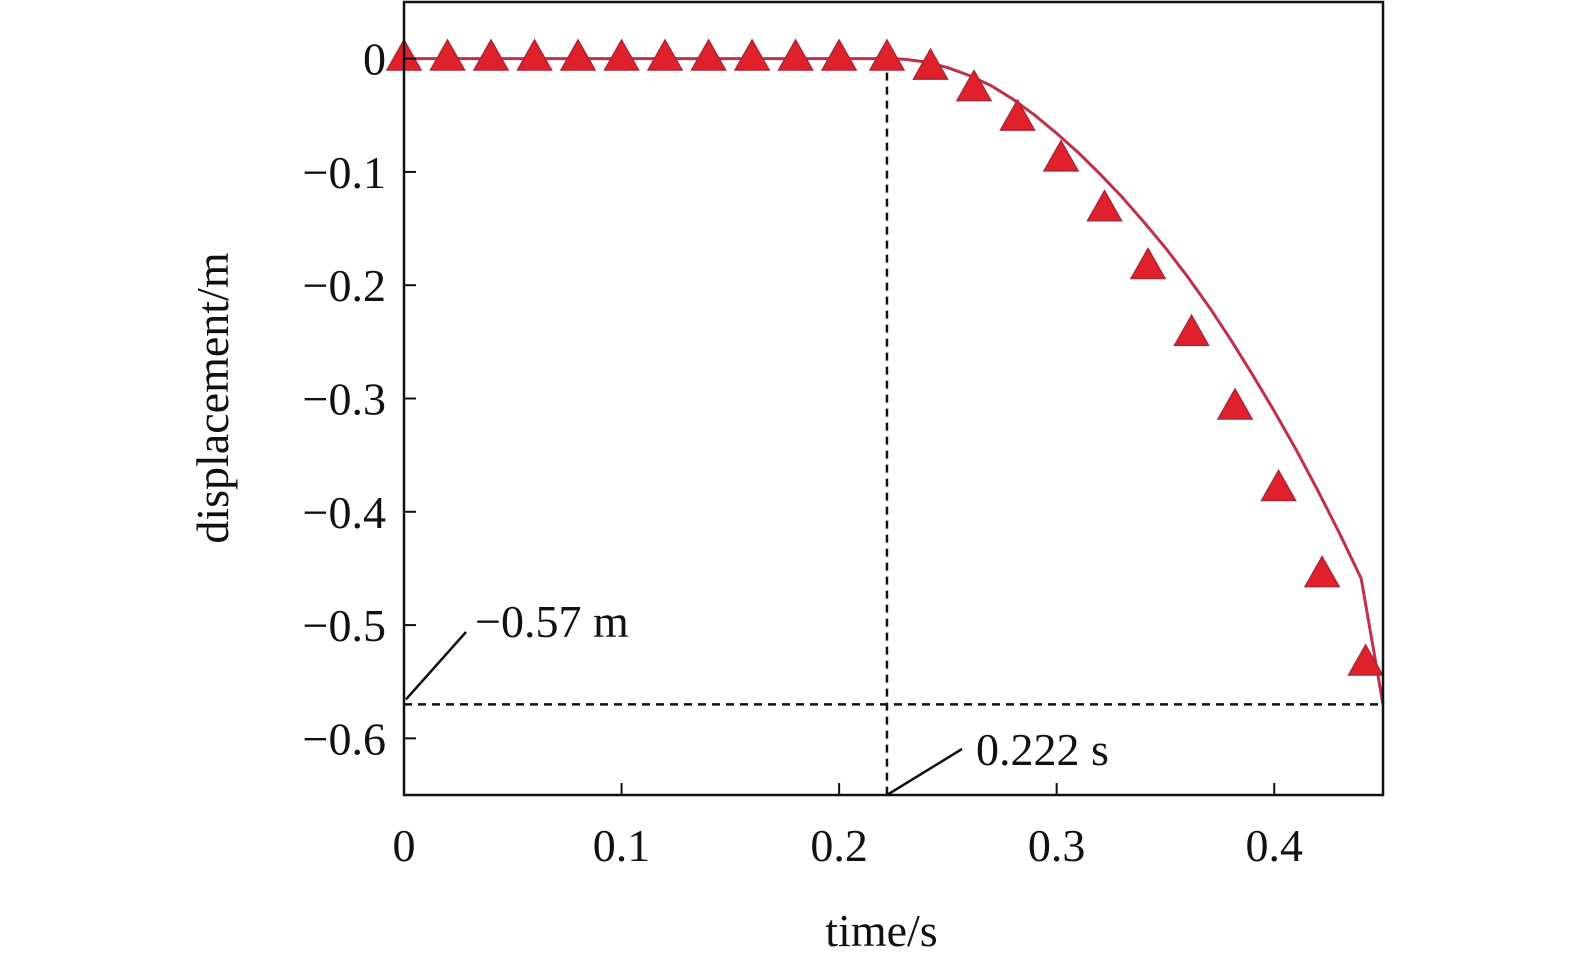  What do you see at coordinates (622, 845) in the screenshot?
I see `x-tick-label: 0.1` at bounding box center [622, 845].